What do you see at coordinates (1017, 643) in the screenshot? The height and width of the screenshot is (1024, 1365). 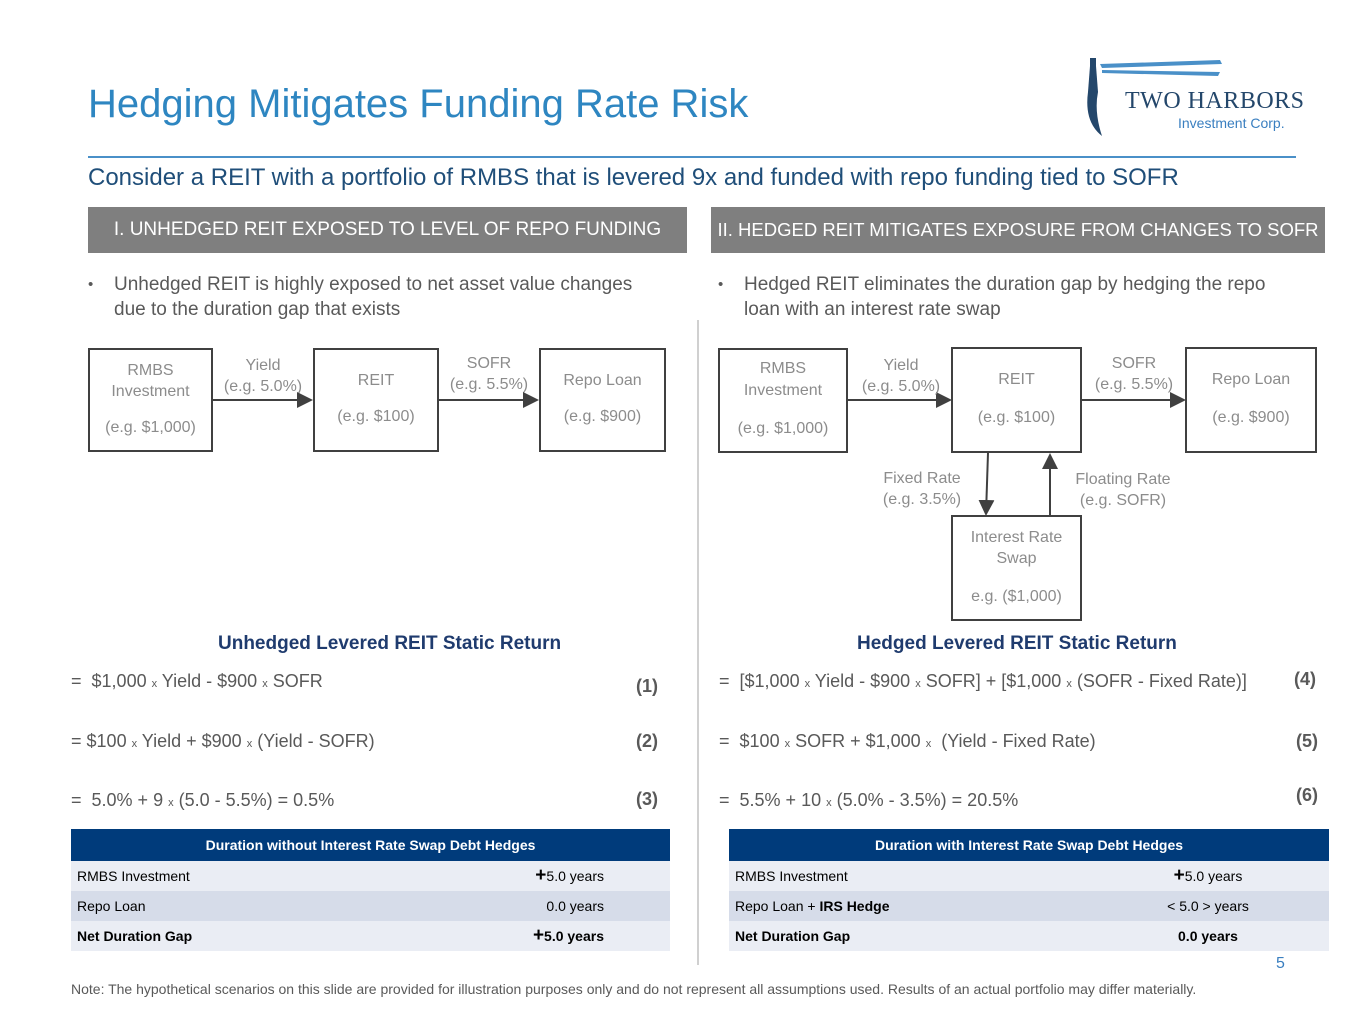 I see `hedged-return-title: Hedged Levered REIT Static Return` at bounding box center [1017, 643].